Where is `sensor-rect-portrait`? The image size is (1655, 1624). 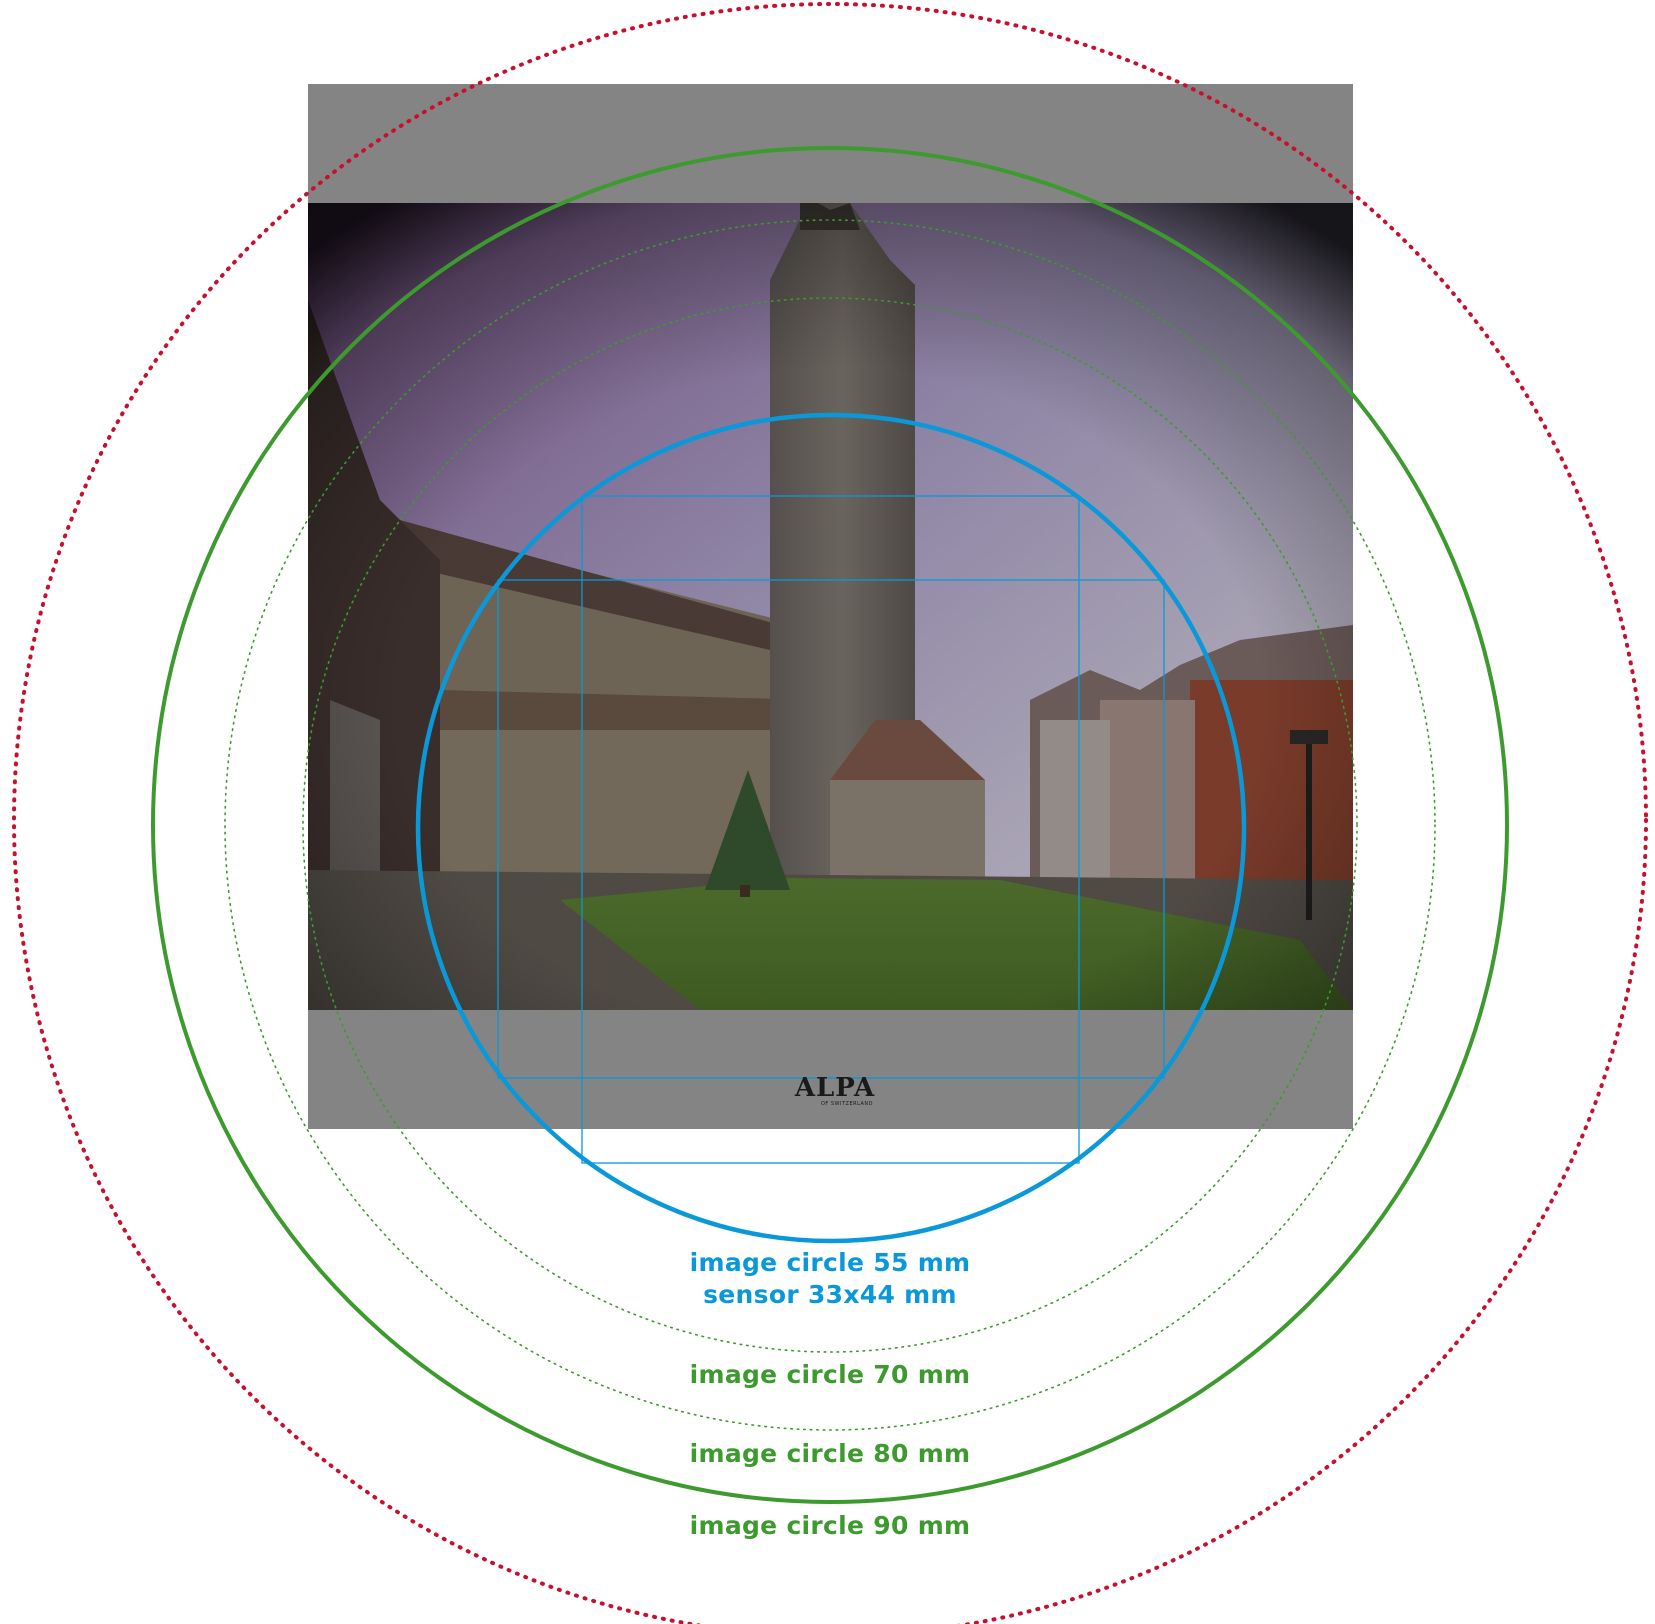 sensor-rect-portrait is located at coordinates (830, 829).